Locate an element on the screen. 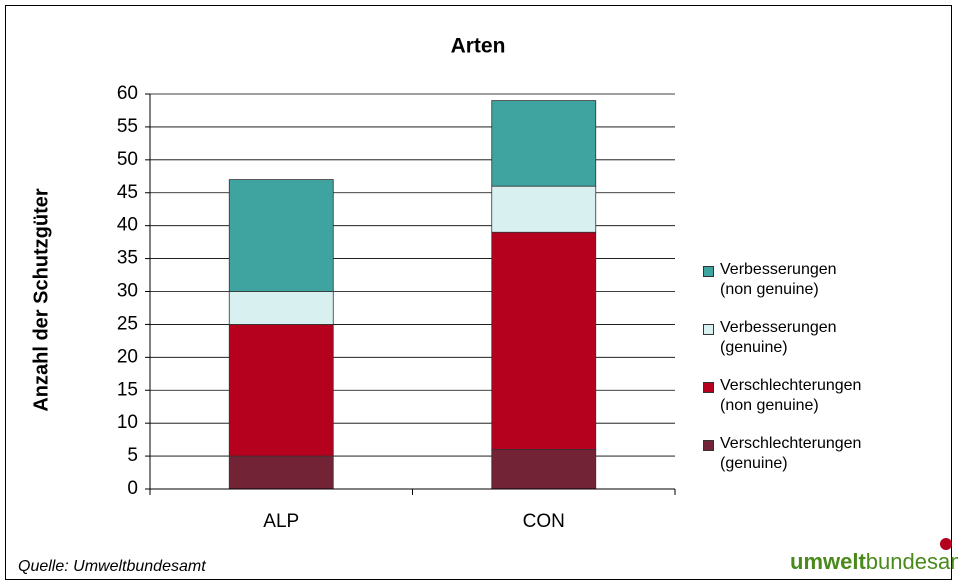 Image resolution: width=958 pixels, height=585 pixels. y-tick-label: 55 is located at coordinates (127, 126).